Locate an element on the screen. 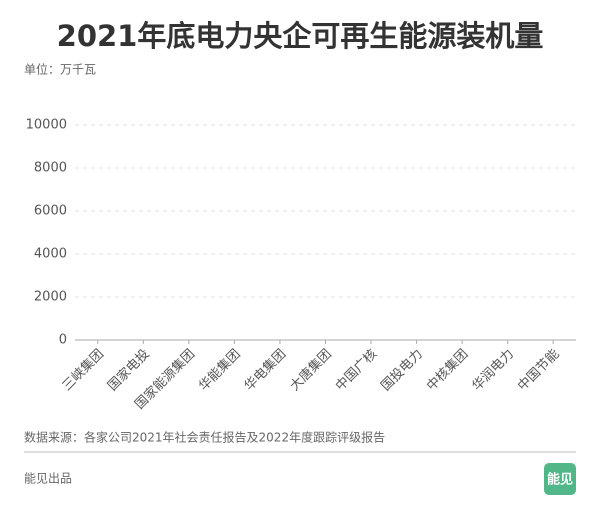 This screenshot has width=600, height=510. x-tick-label: 中国广核 is located at coordinates (356, 370).